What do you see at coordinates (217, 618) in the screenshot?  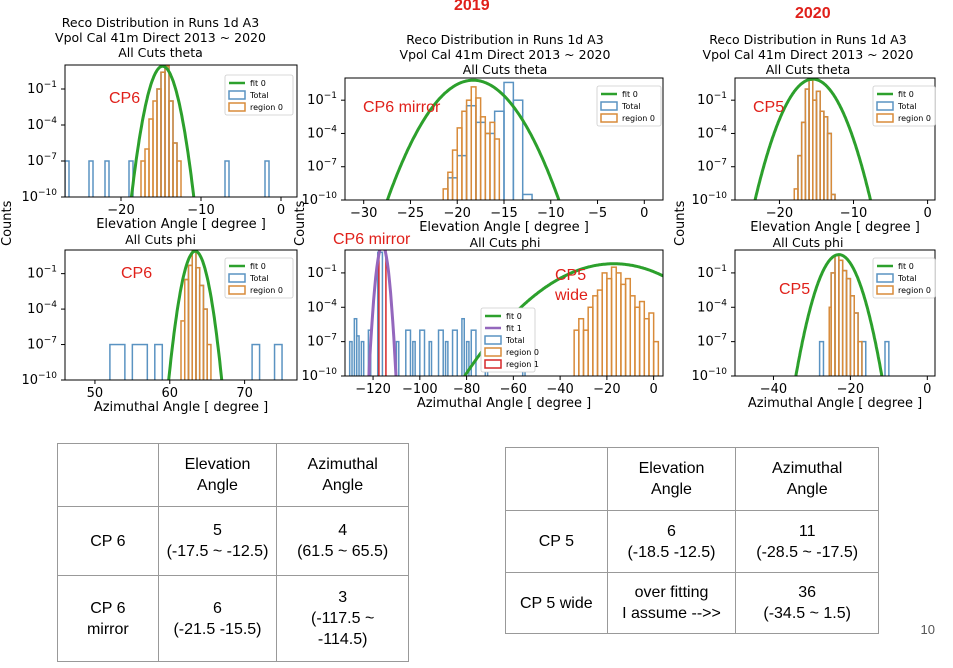 I see `table-cell: 6 (-21.5 -15.5)` at bounding box center [217, 618].